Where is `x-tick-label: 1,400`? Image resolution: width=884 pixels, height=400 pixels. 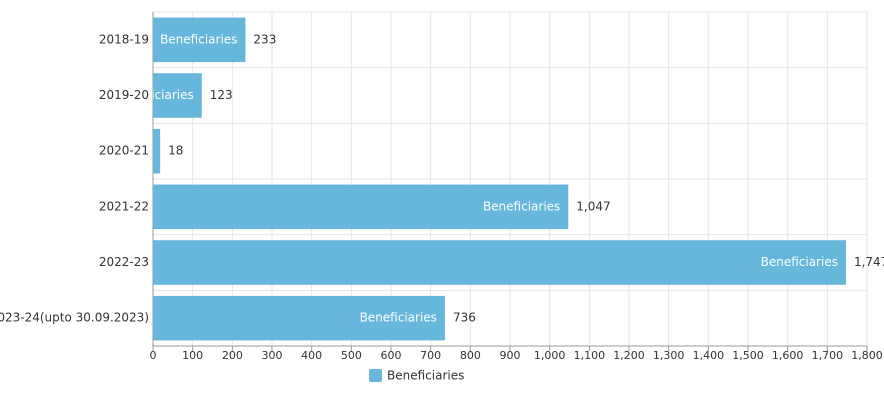
x-tick-label: 1,400 is located at coordinates (709, 355).